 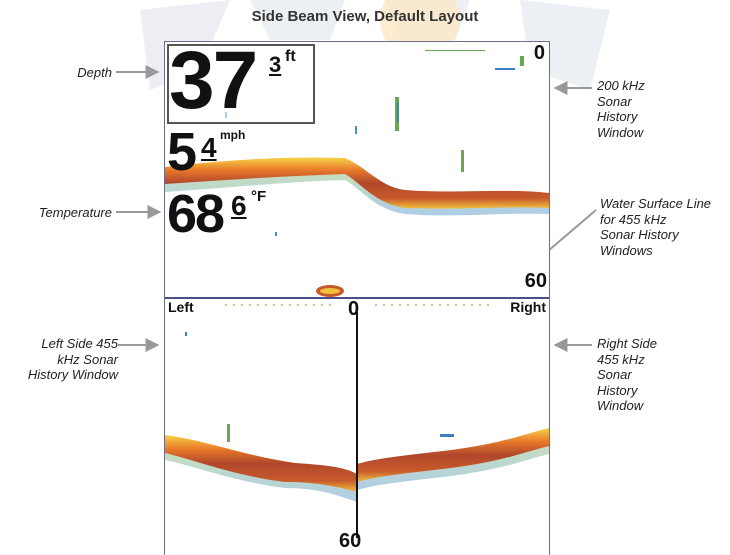 What do you see at coordinates (239, 205) in the screenshot?
I see `temperature-decimal: 6` at bounding box center [239, 205].